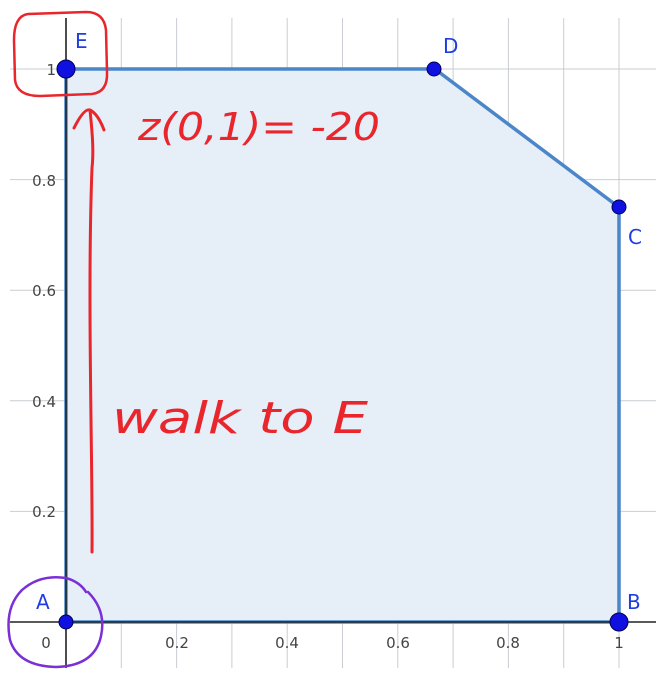  I want to click on vertex-e, so click(66, 69).